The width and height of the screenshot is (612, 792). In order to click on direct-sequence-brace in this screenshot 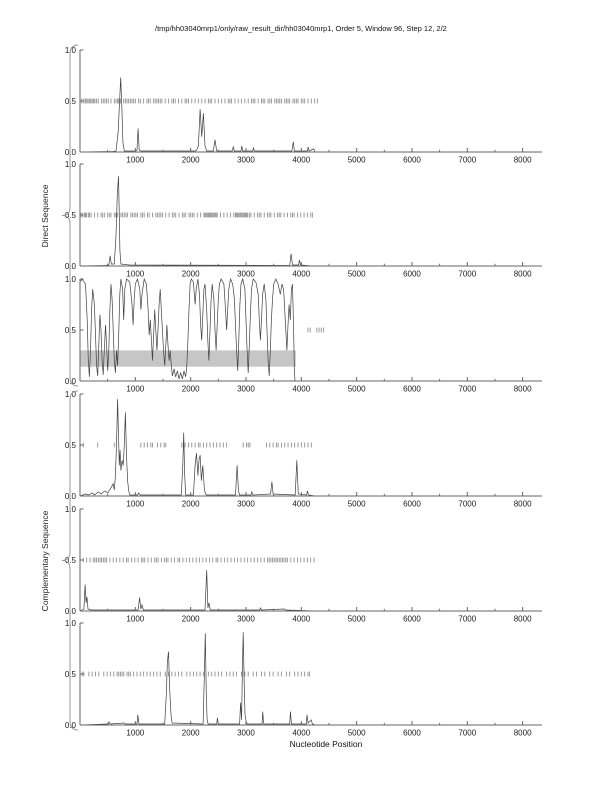, I will do `click(70, 215)`.